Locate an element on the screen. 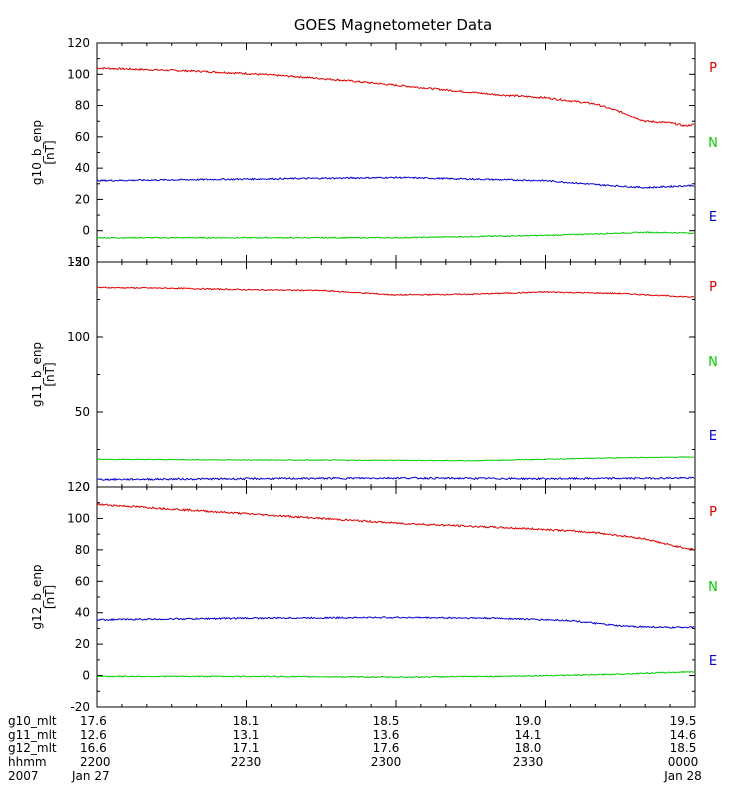 The image size is (750, 800). footer-row-label: hhmm is located at coordinates (27, 762).